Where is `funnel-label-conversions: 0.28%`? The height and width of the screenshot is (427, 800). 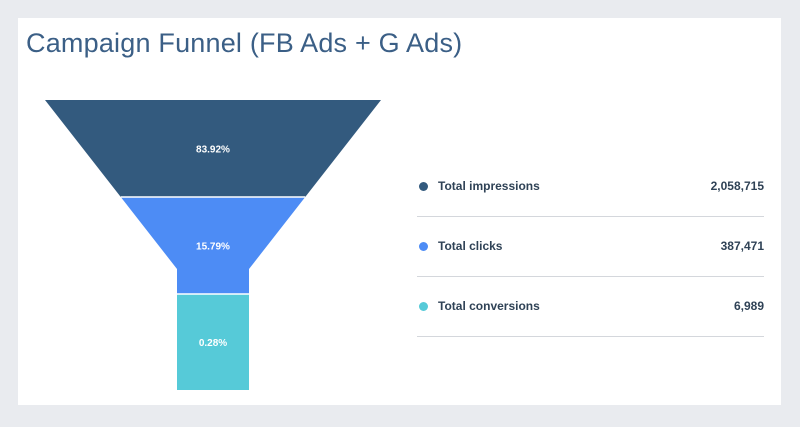 funnel-label-conversions: 0.28% is located at coordinates (213, 343).